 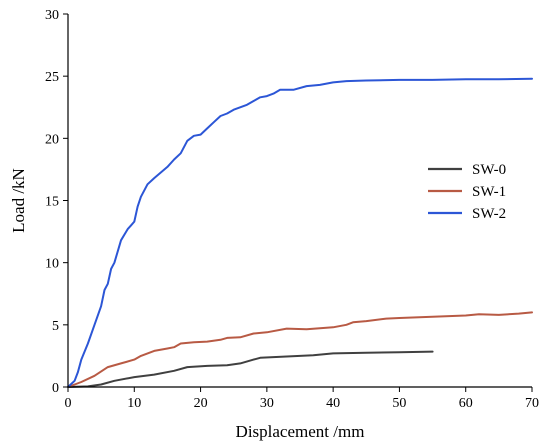 I want to click on y-axis-title: Load /kN, so click(x=18, y=200).